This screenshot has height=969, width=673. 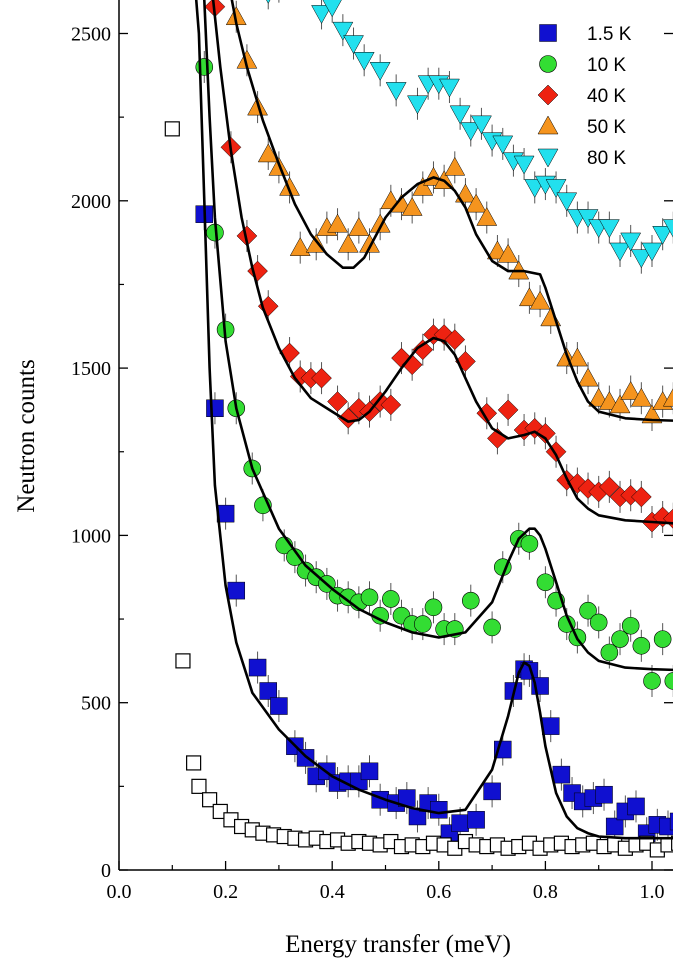 What do you see at coordinates (438, 892) in the screenshot?
I see `x-tick-label: 0.6` at bounding box center [438, 892].